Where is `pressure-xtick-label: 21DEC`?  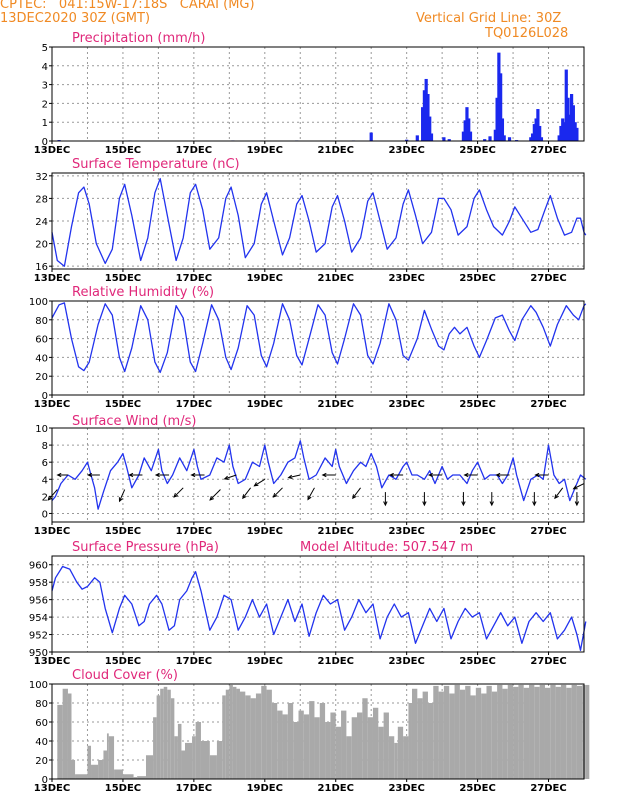
pressure-xtick-label: 21DEC is located at coordinates (336, 661).